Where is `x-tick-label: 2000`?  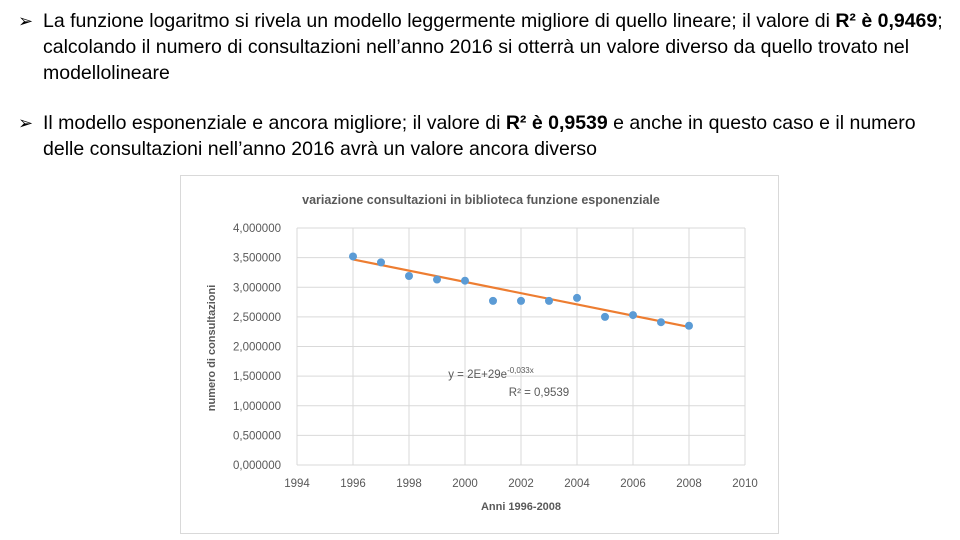
x-tick-label: 2000 is located at coordinates (465, 484).